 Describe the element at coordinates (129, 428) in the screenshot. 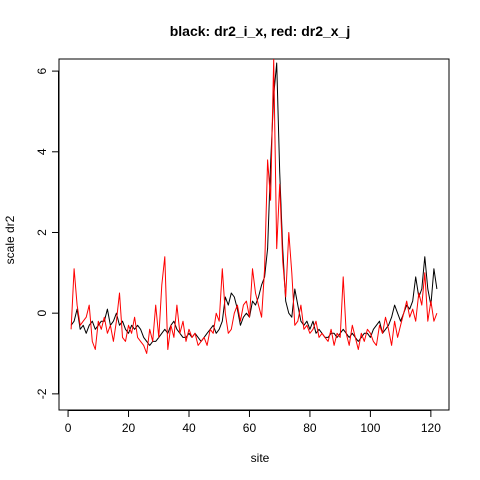

I see `x-tick-label: 20` at that location.